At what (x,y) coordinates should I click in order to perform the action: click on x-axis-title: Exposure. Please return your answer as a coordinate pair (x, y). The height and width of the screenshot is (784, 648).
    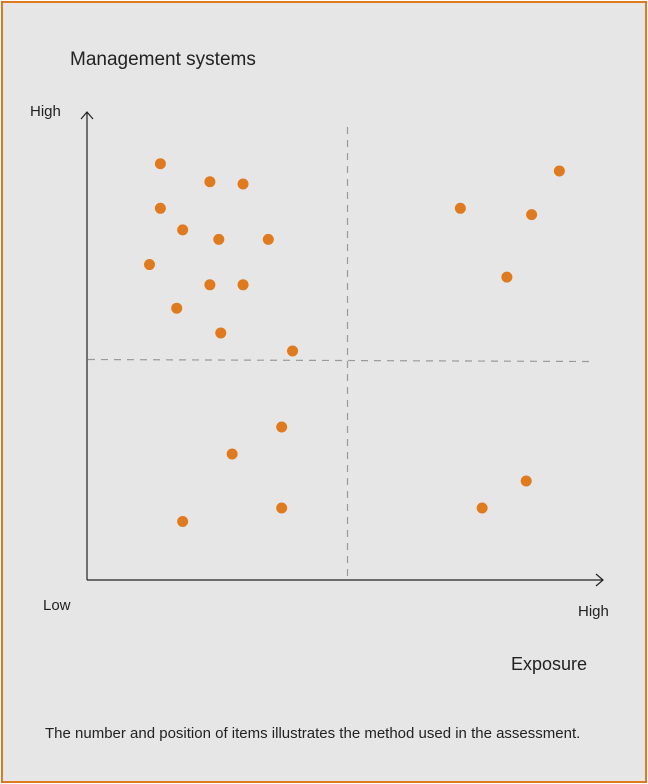
    Looking at the image, I should click on (549, 664).